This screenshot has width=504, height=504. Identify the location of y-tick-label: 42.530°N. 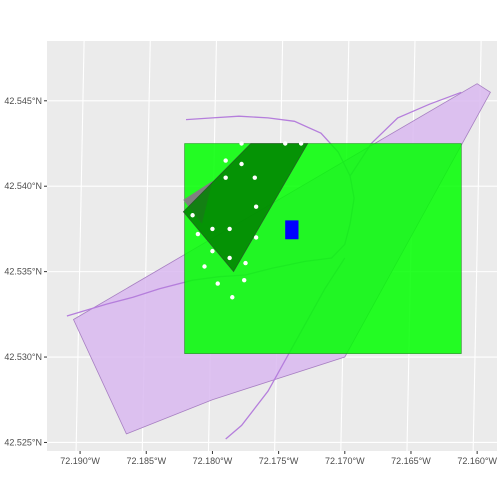
(23, 357).